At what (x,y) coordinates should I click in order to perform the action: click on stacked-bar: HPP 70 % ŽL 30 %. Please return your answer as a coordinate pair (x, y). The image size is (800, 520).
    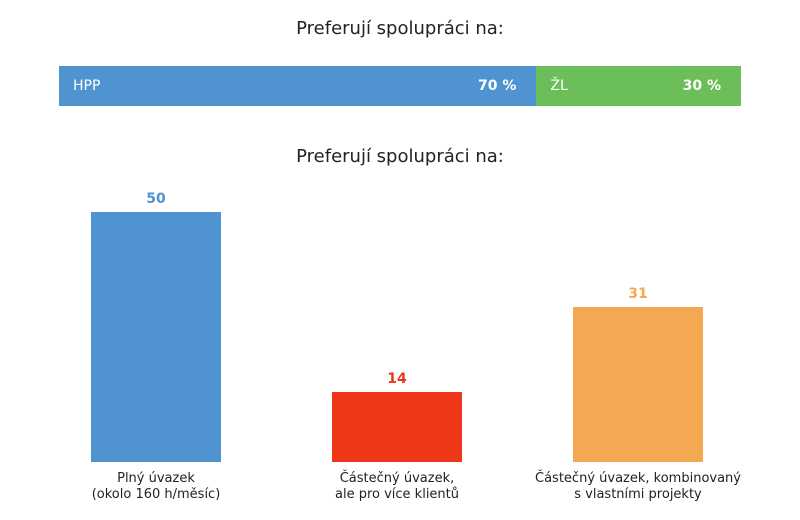
    Looking at the image, I should click on (400, 86).